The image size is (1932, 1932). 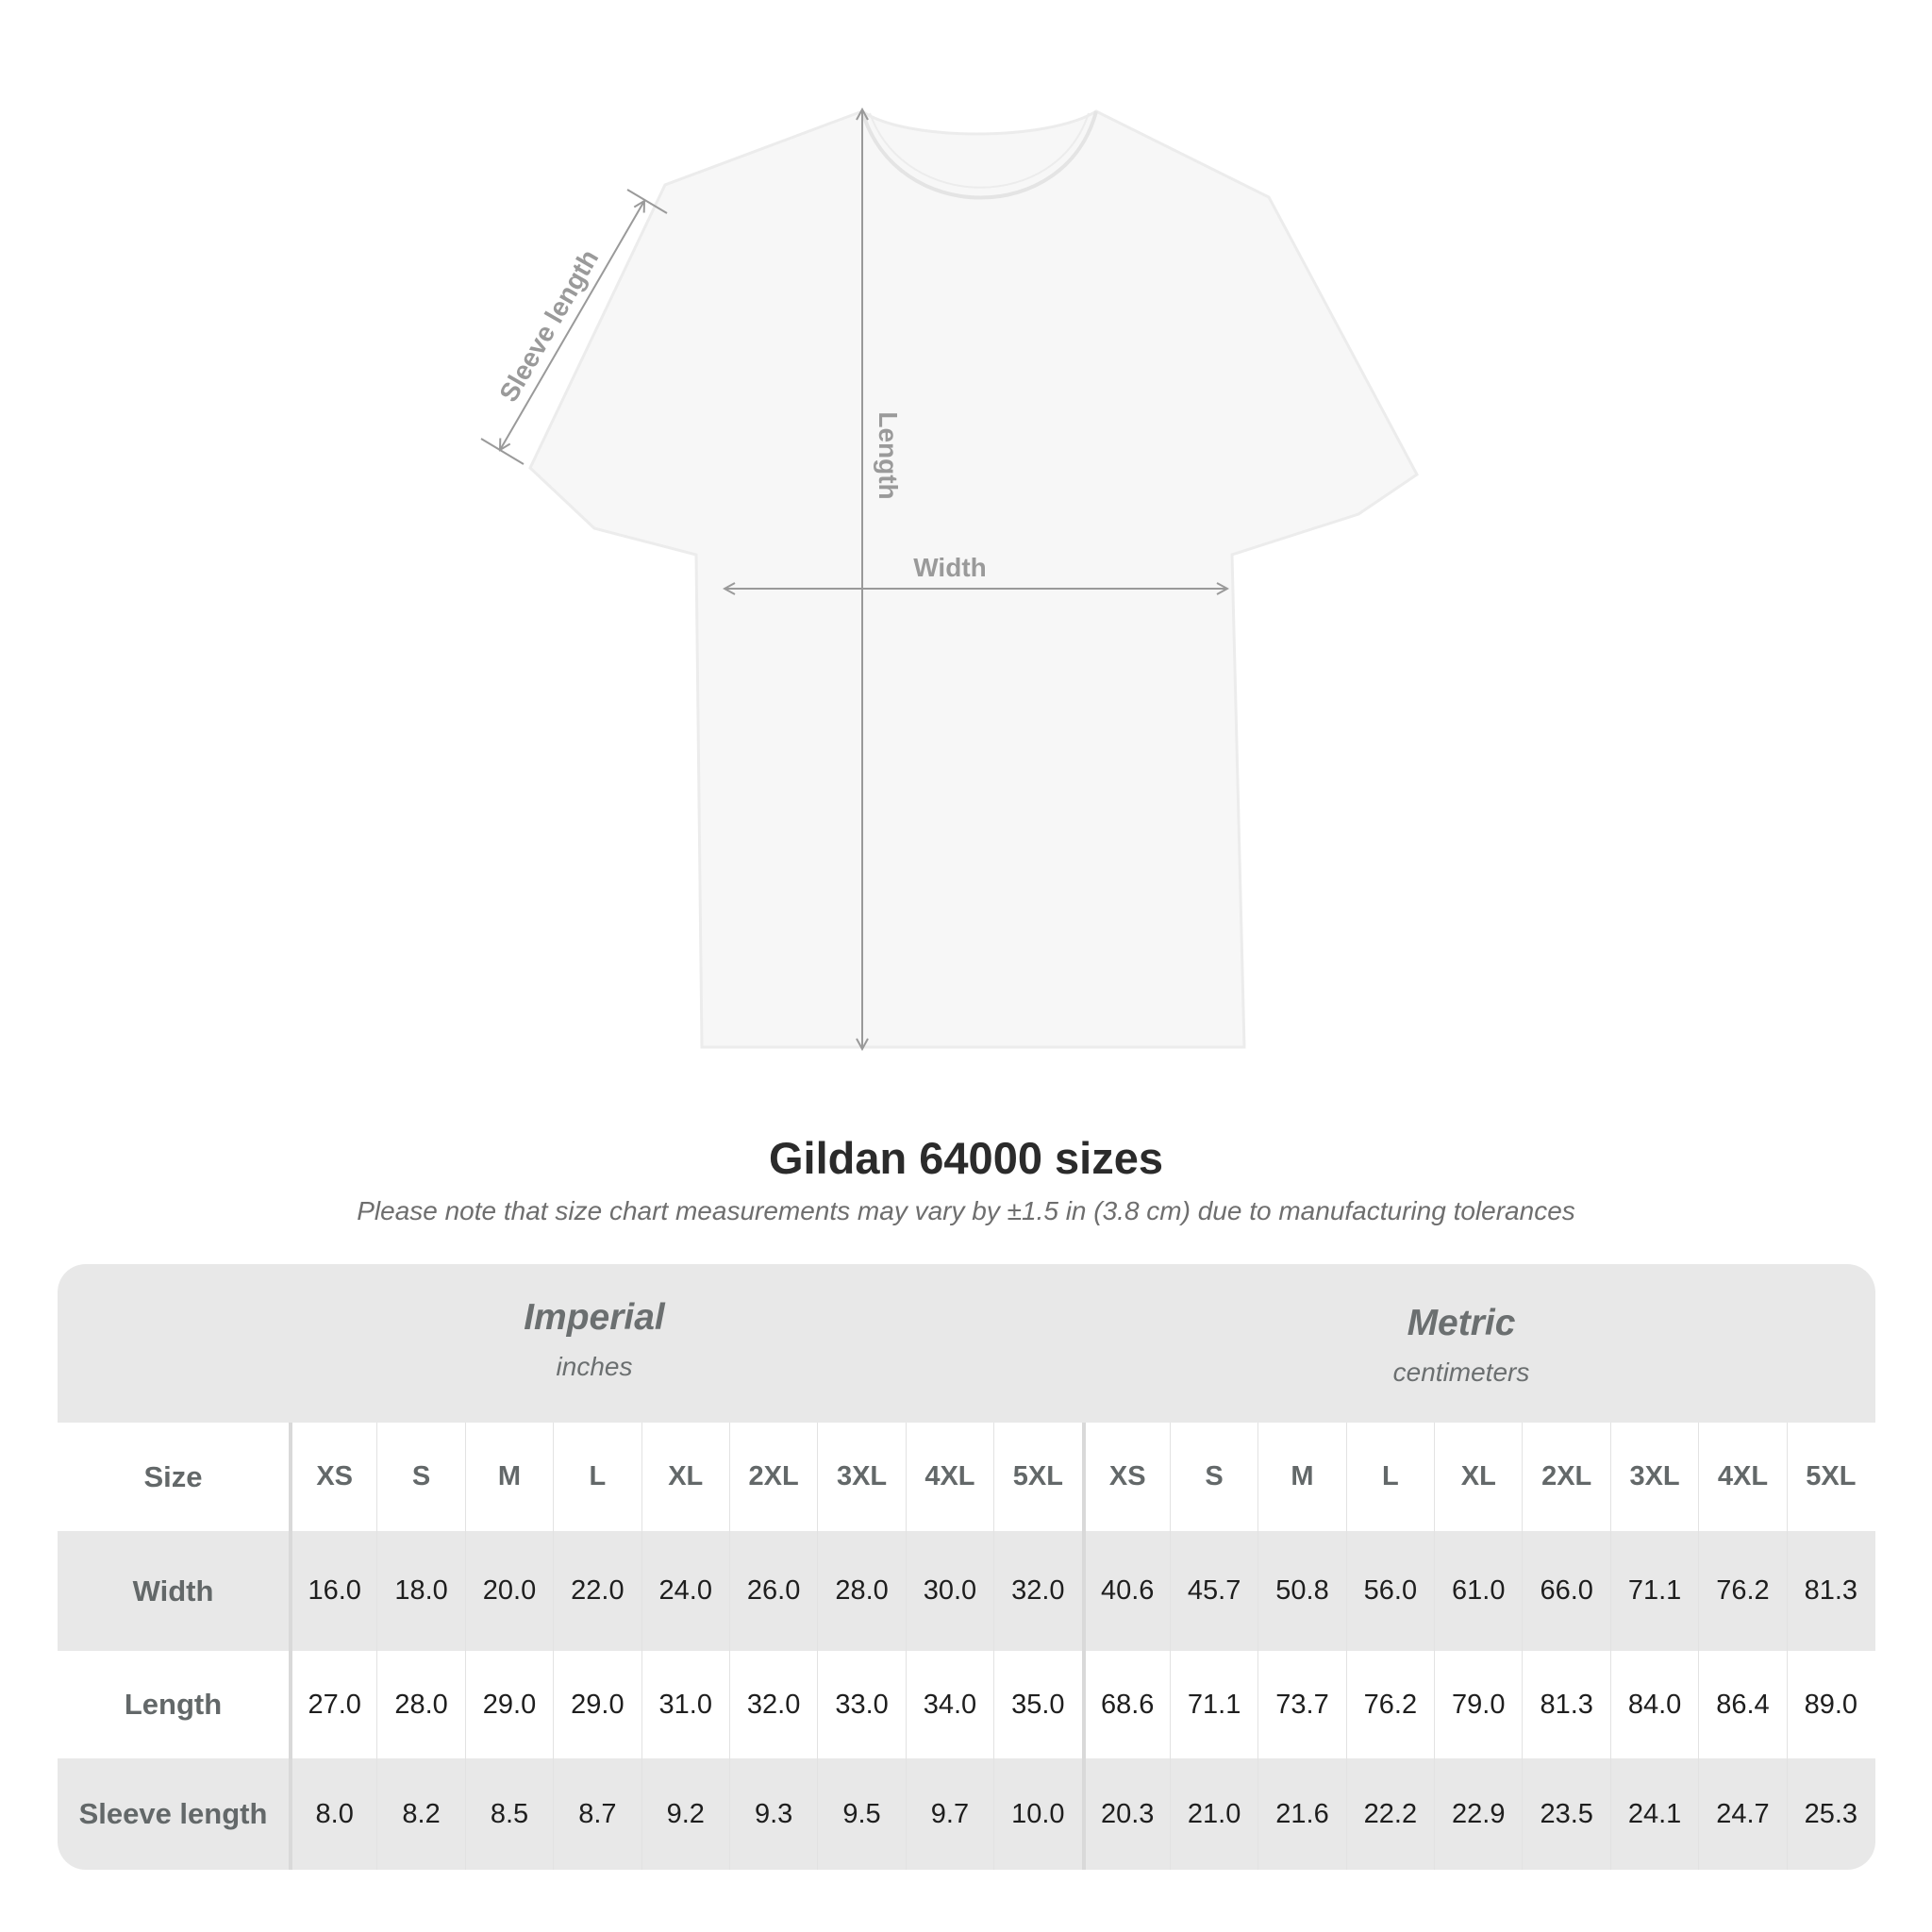 What do you see at coordinates (1390, 1591) in the screenshot?
I see `metric-value-cell: 56.0` at bounding box center [1390, 1591].